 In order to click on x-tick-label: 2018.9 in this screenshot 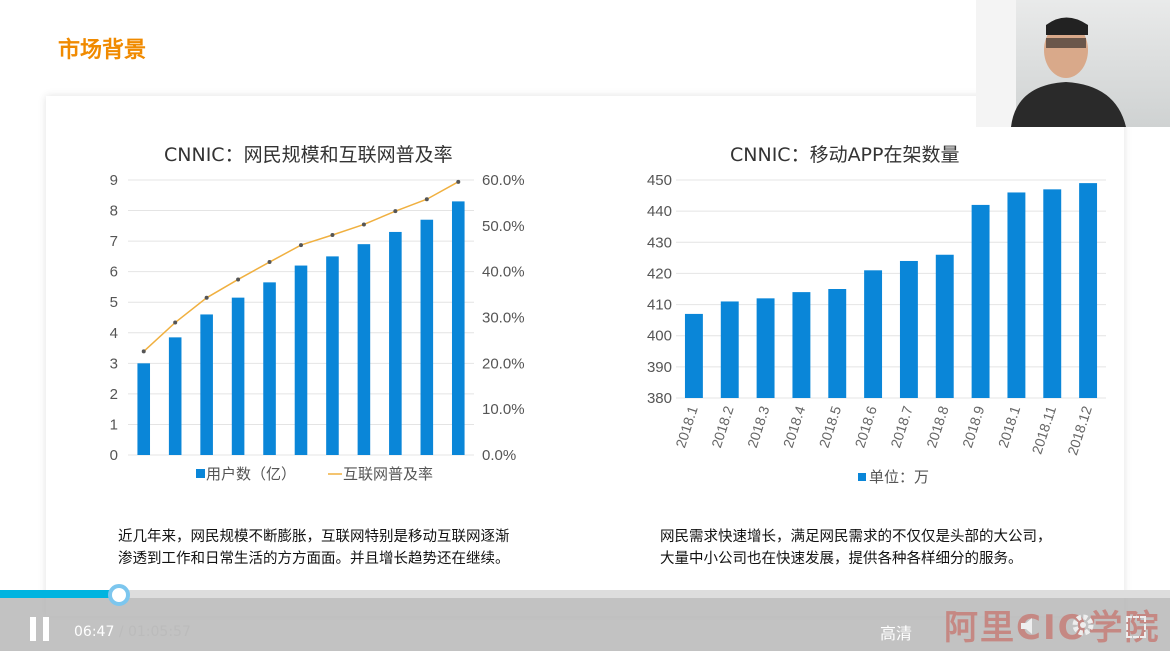, I will do `click(973, 427)`.